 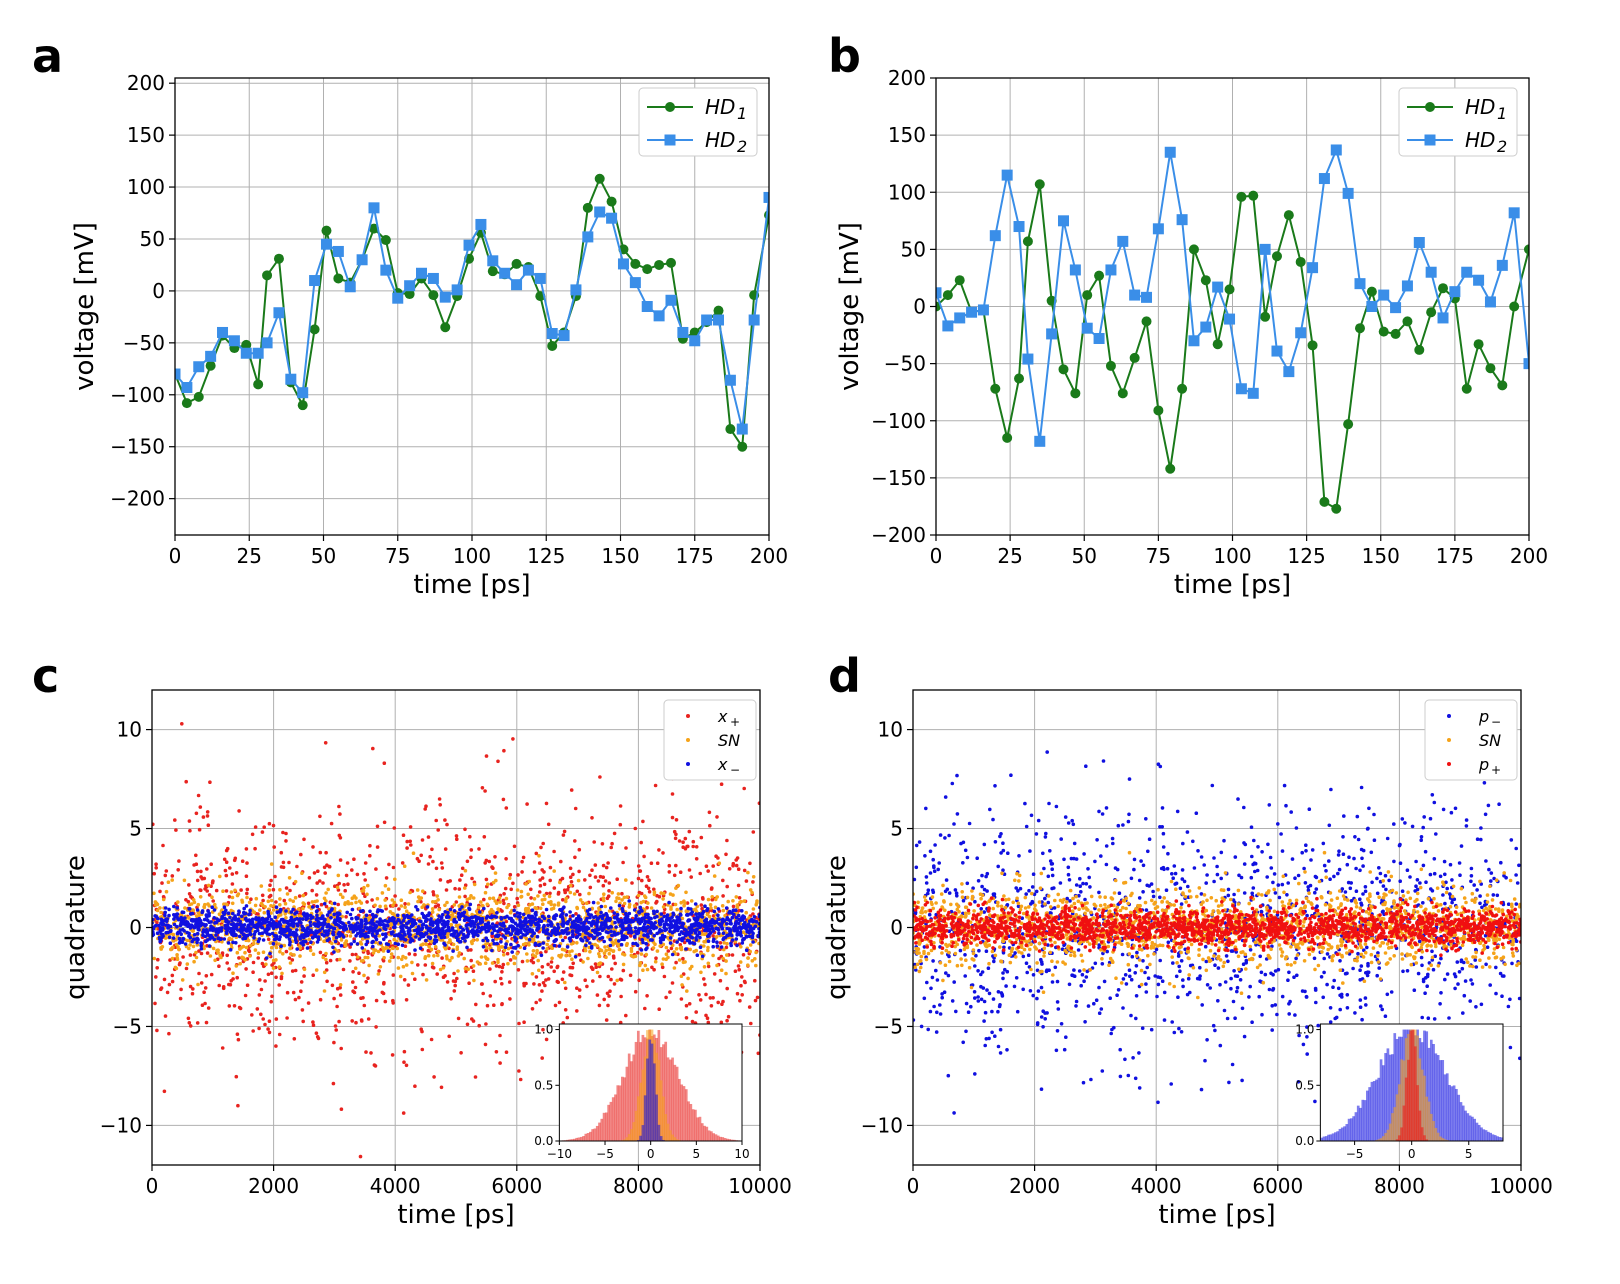 What do you see at coordinates (1009, 556) in the screenshot?
I see `x-tick-label: 25` at bounding box center [1009, 556].